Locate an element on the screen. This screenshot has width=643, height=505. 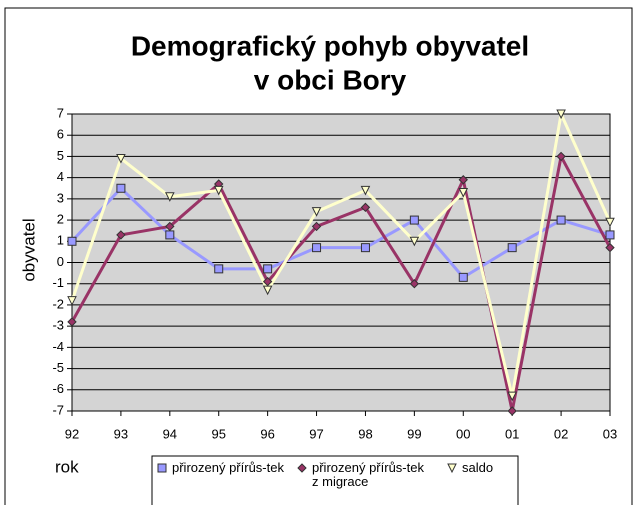
y-axis-label: obyvatel is located at coordinates (28, 249).